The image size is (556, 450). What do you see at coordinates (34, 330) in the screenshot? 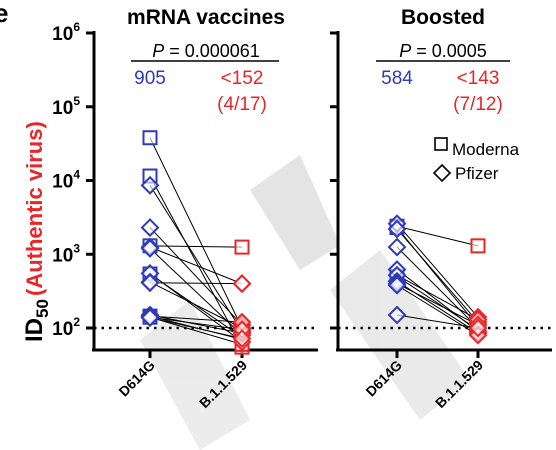
I see `y-label-main: ID` at bounding box center [34, 330].